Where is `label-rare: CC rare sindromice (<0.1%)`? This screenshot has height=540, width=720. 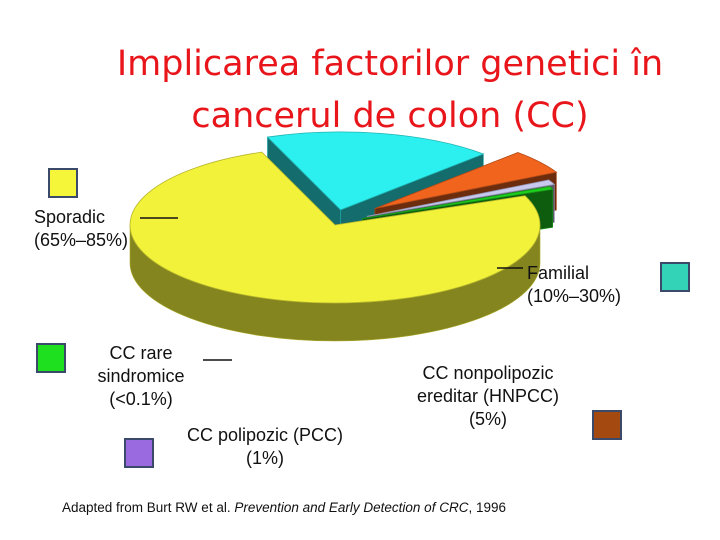
label-rare: CC rare sindromice (<0.1%) is located at coordinates (141, 376).